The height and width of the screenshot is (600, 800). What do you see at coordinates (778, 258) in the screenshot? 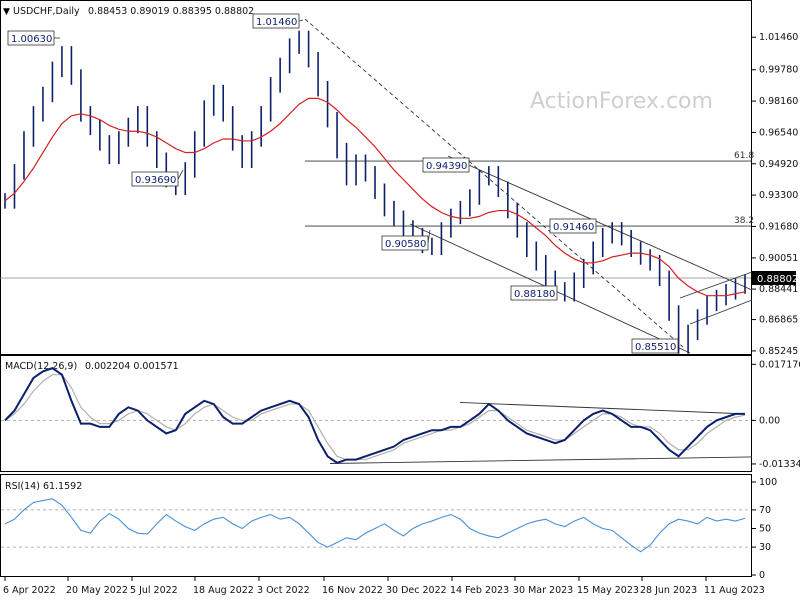
I see `price-tick-label: 0.90051` at bounding box center [778, 258].